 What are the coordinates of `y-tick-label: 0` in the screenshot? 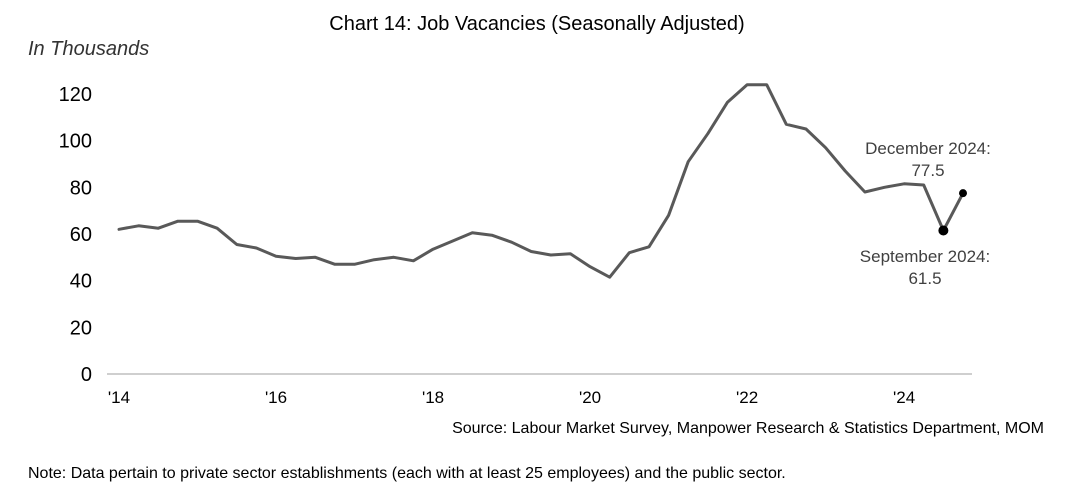 It's located at (86, 375).